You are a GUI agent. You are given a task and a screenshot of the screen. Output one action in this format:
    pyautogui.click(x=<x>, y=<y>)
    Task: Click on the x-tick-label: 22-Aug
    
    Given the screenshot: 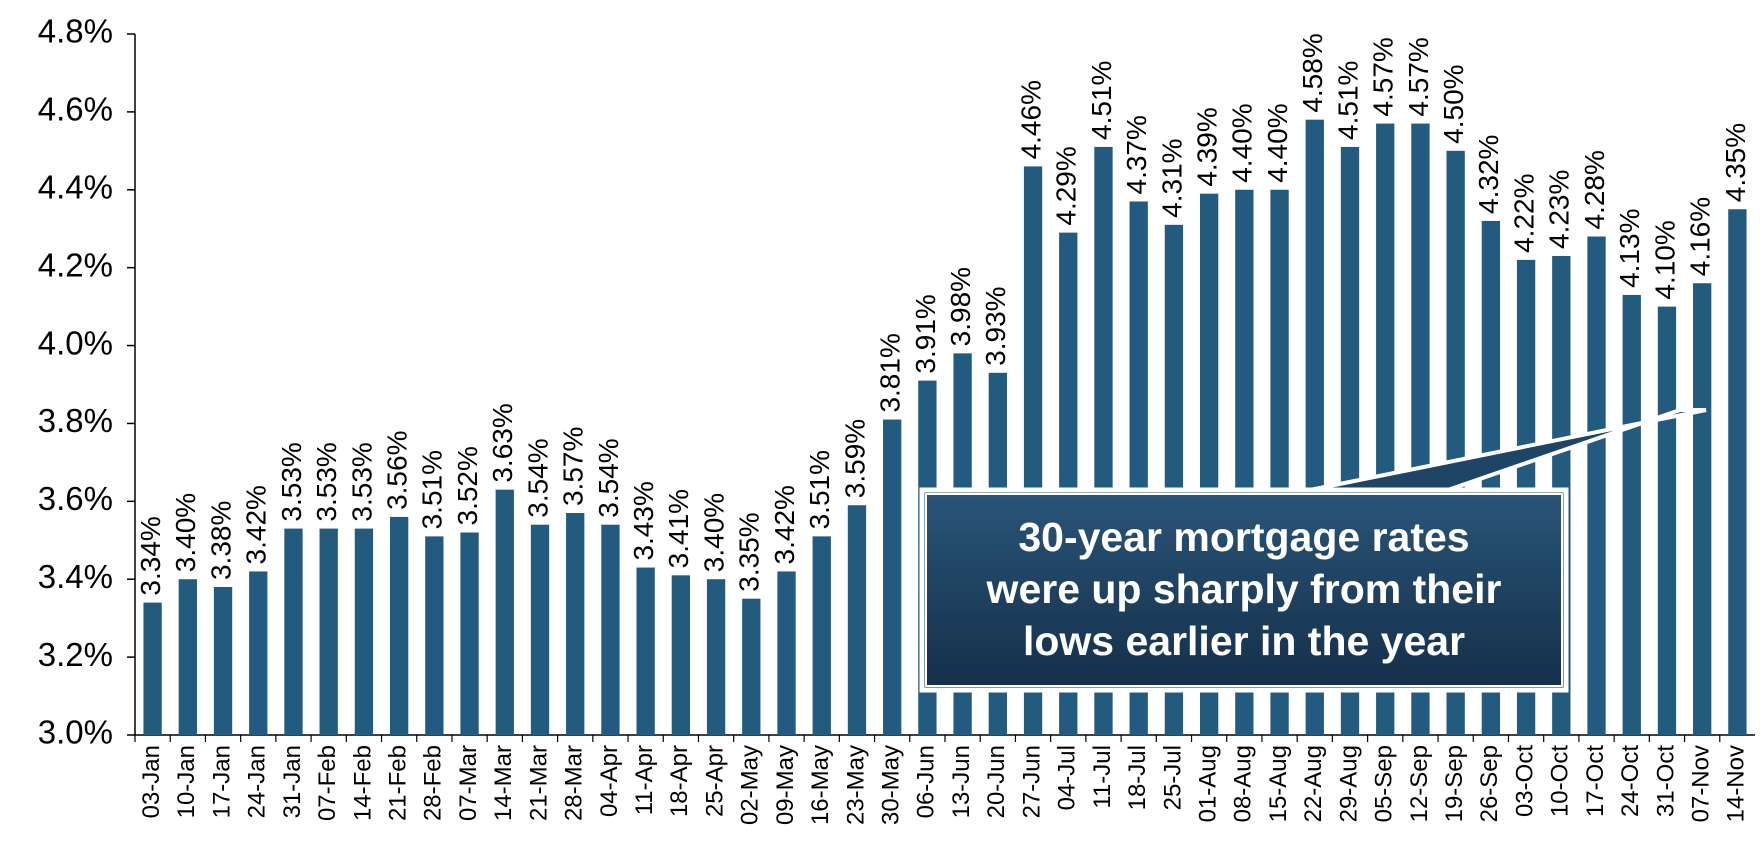 What is the action you would take?
    pyautogui.click(x=1313, y=783)
    